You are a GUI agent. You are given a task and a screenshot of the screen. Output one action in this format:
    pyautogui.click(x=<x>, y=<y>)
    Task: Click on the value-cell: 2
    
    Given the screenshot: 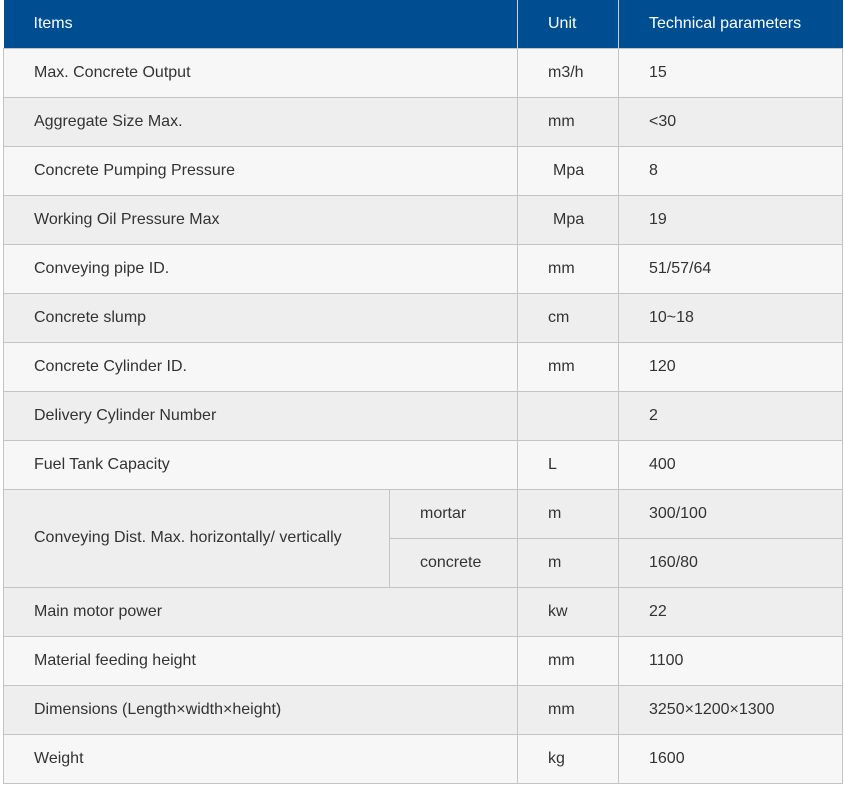 What is the action you would take?
    pyautogui.click(x=730, y=415)
    